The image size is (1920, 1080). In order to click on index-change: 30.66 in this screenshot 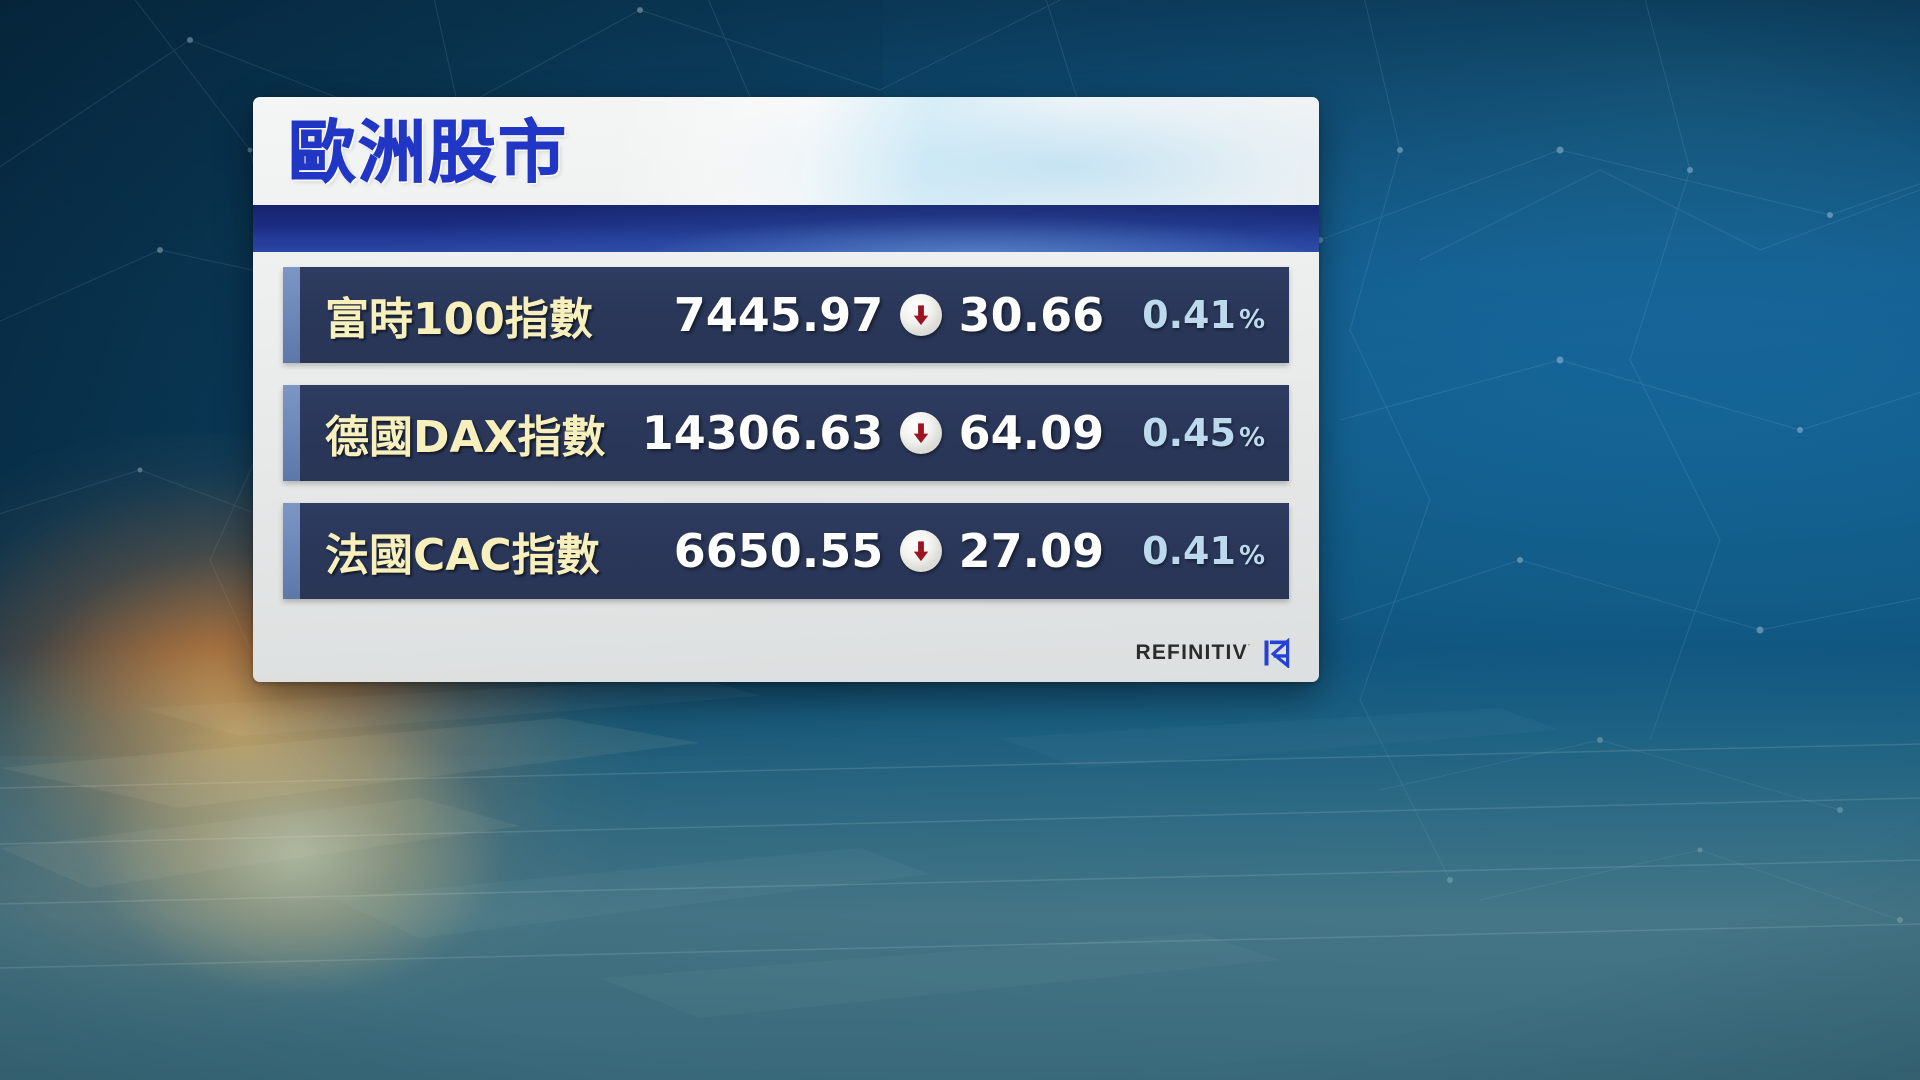, I will do `click(1031, 315)`.